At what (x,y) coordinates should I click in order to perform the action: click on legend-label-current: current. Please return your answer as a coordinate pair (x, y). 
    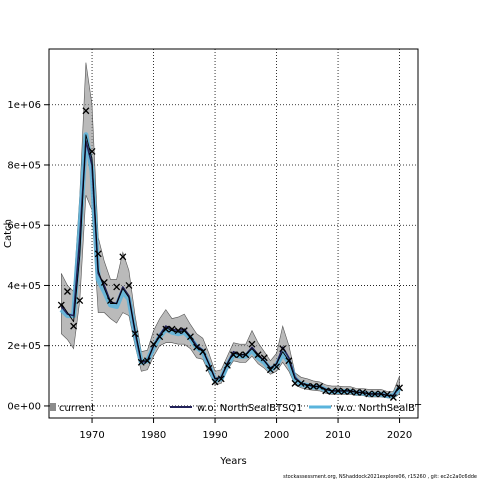
    Looking at the image, I should click on (77, 408).